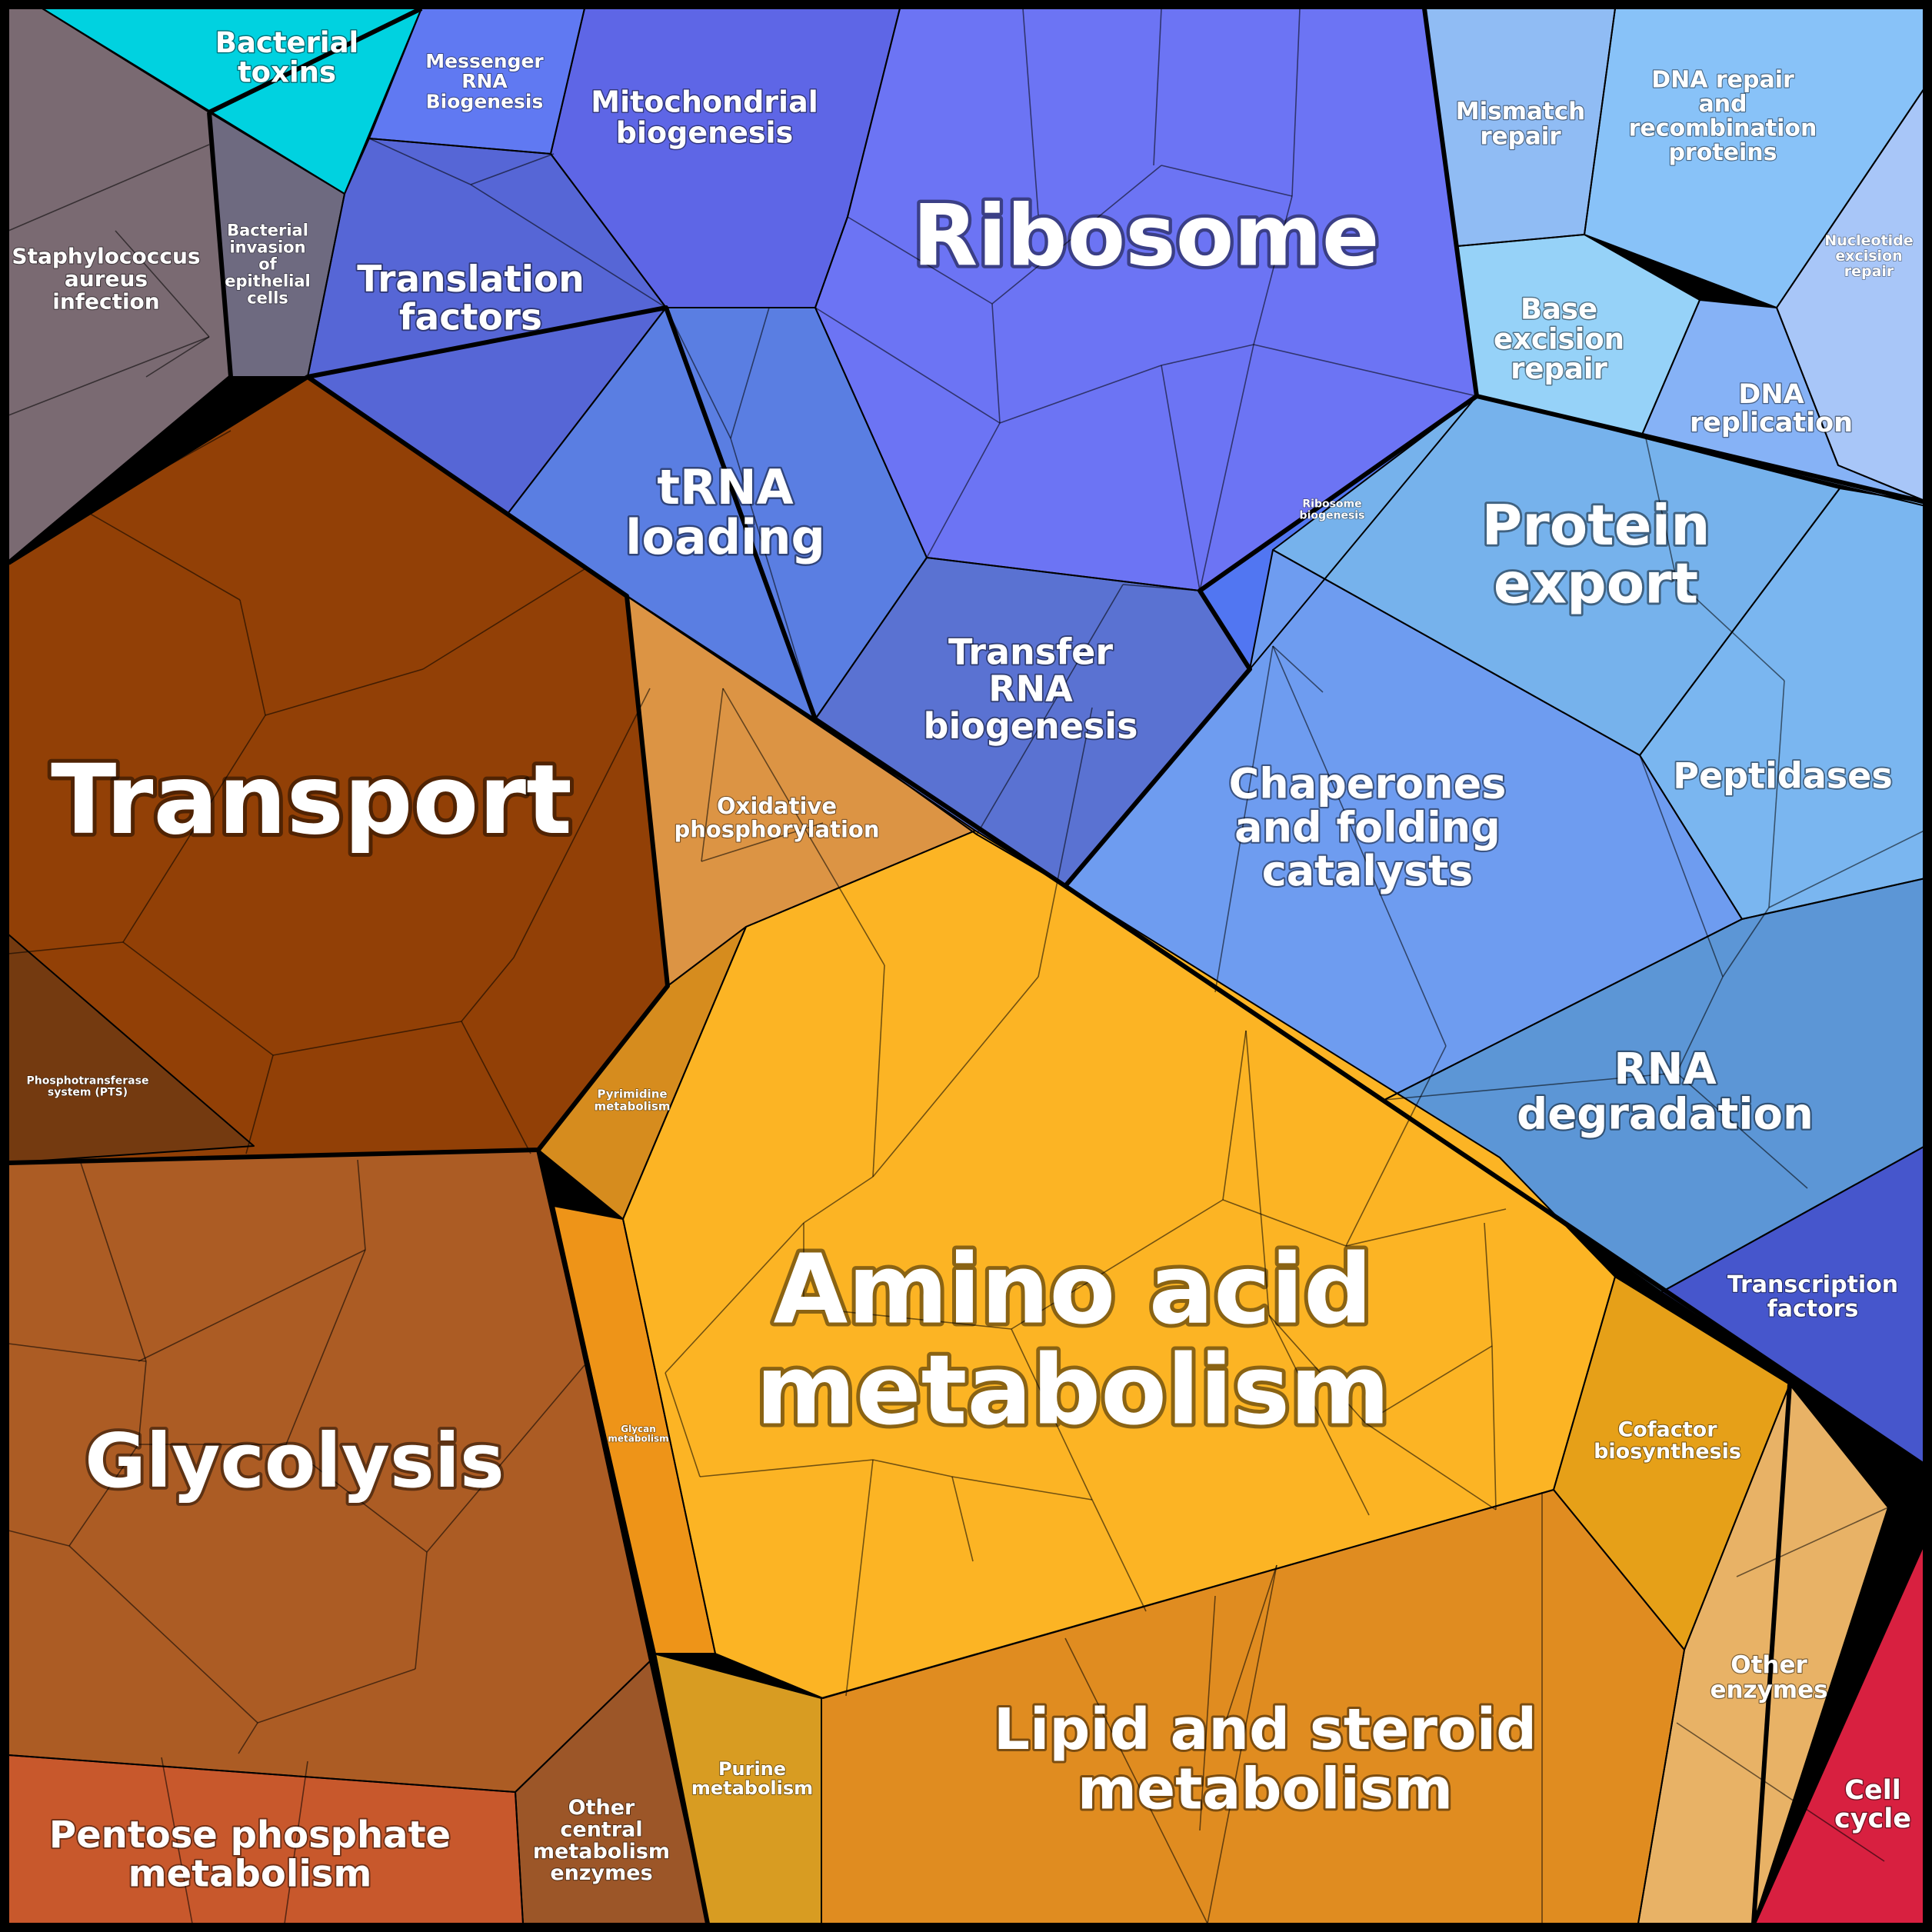 Image resolution: width=1932 pixels, height=1932 pixels. Describe the element at coordinates (267, 281) in the screenshot. I see `label-line: epithelial` at that location.